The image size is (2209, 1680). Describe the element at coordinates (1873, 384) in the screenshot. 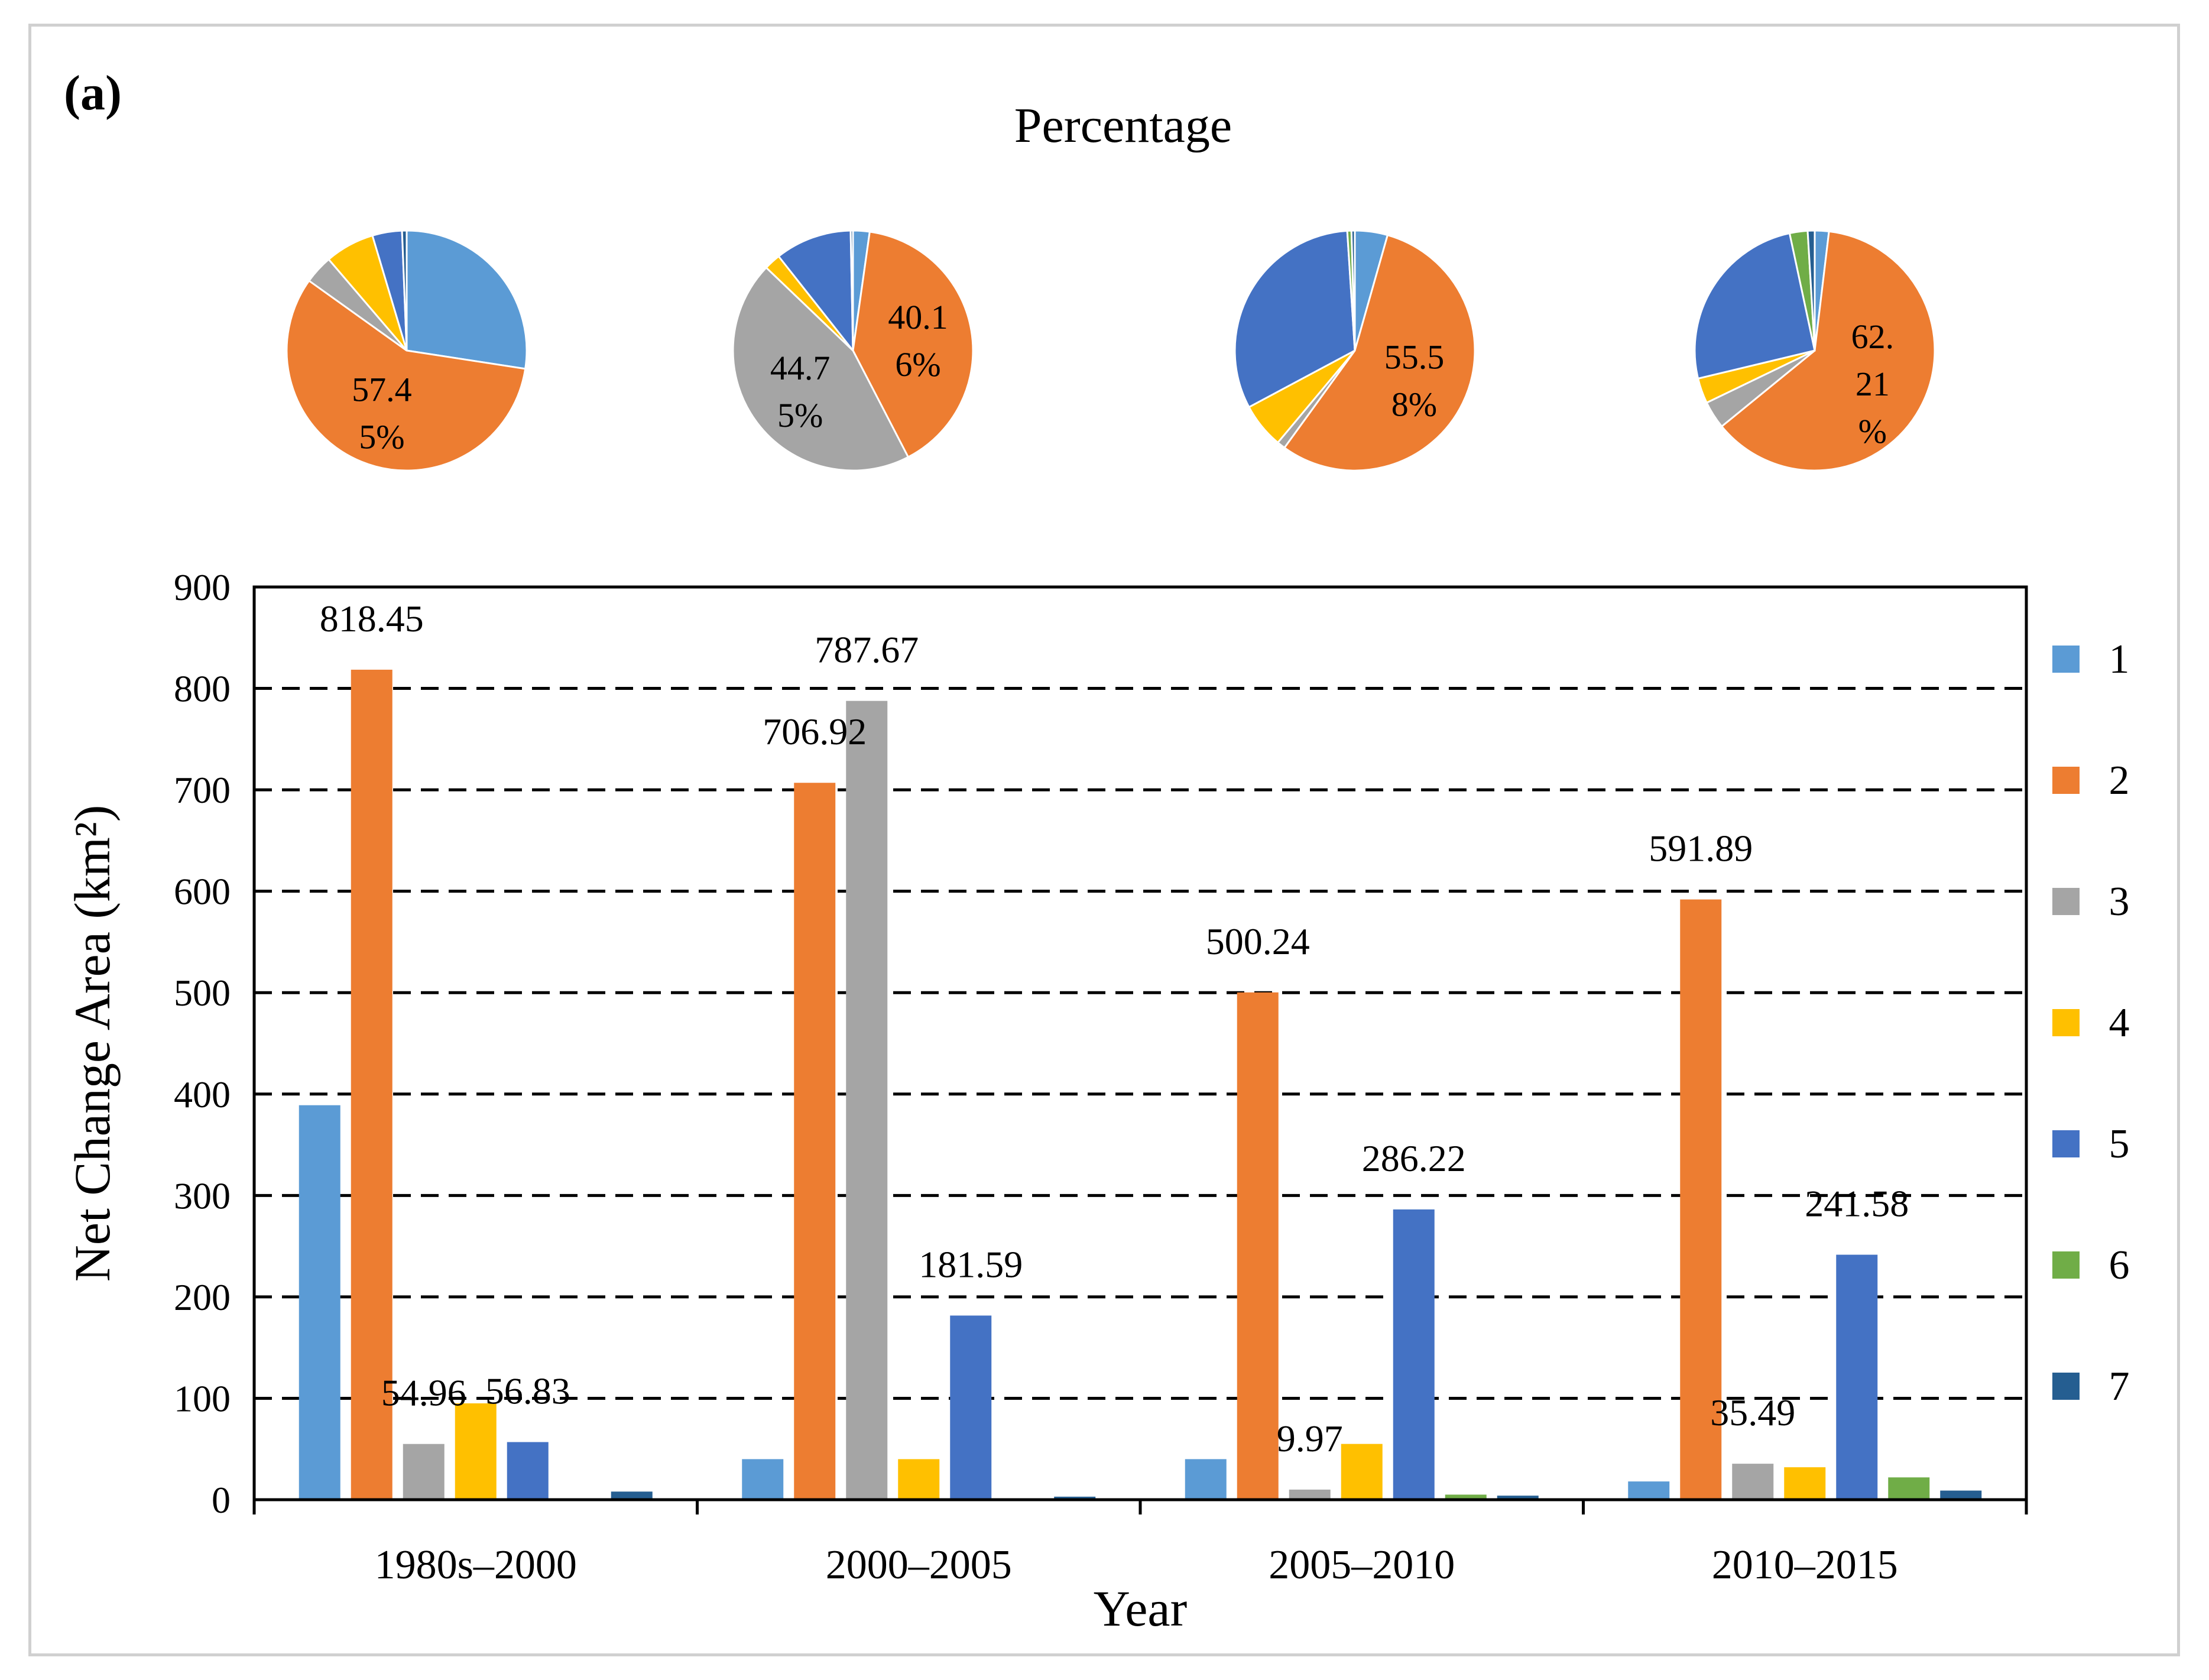

I see `pie-4-label: 21` at that location.